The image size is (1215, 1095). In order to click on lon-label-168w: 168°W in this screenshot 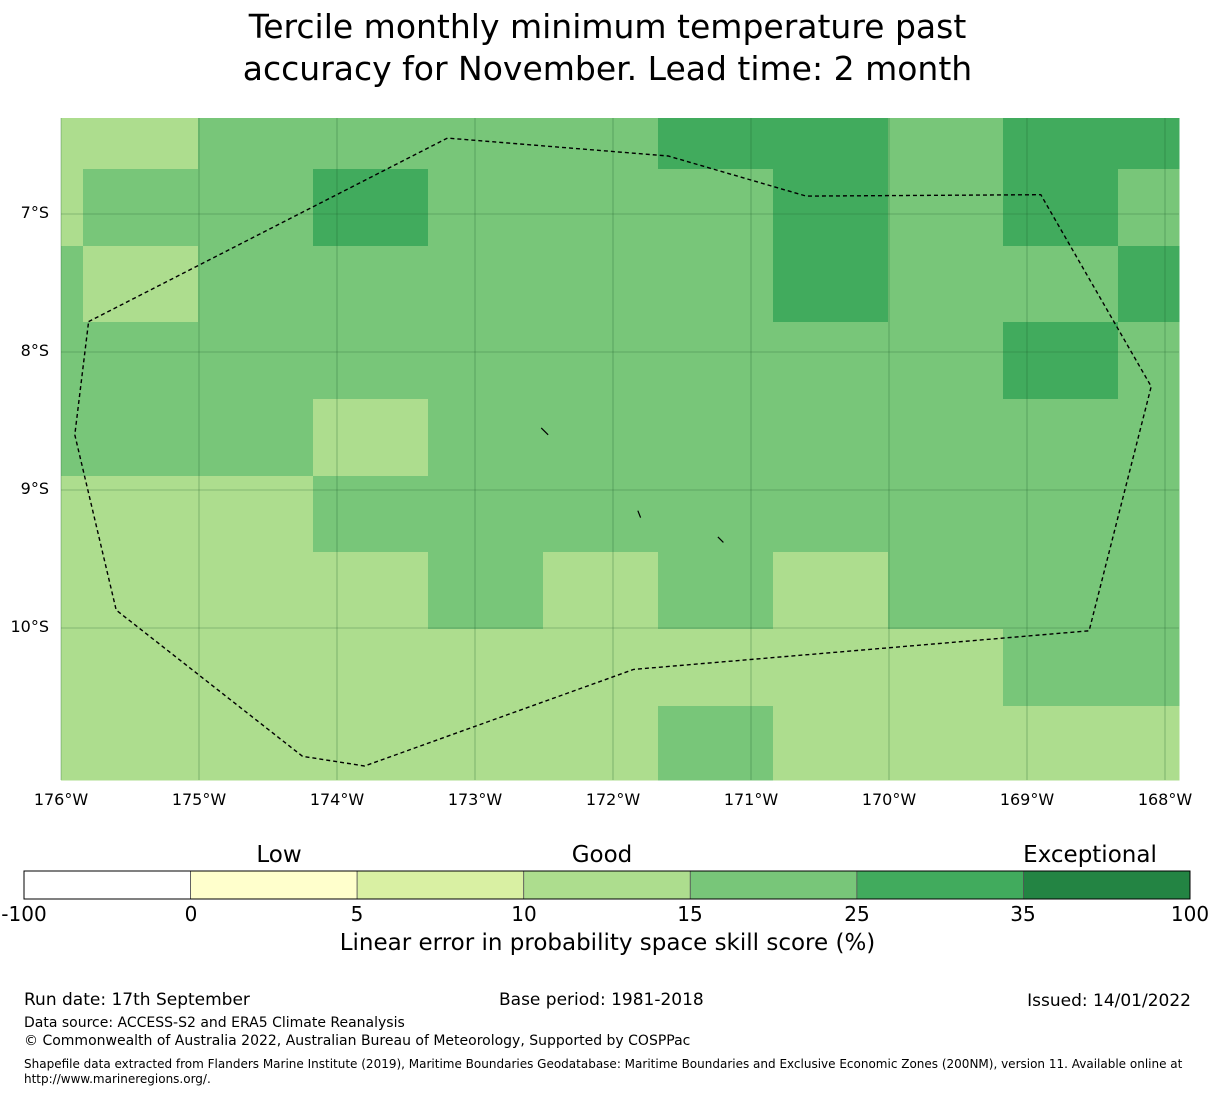, I will do `click(1165, 799)`.